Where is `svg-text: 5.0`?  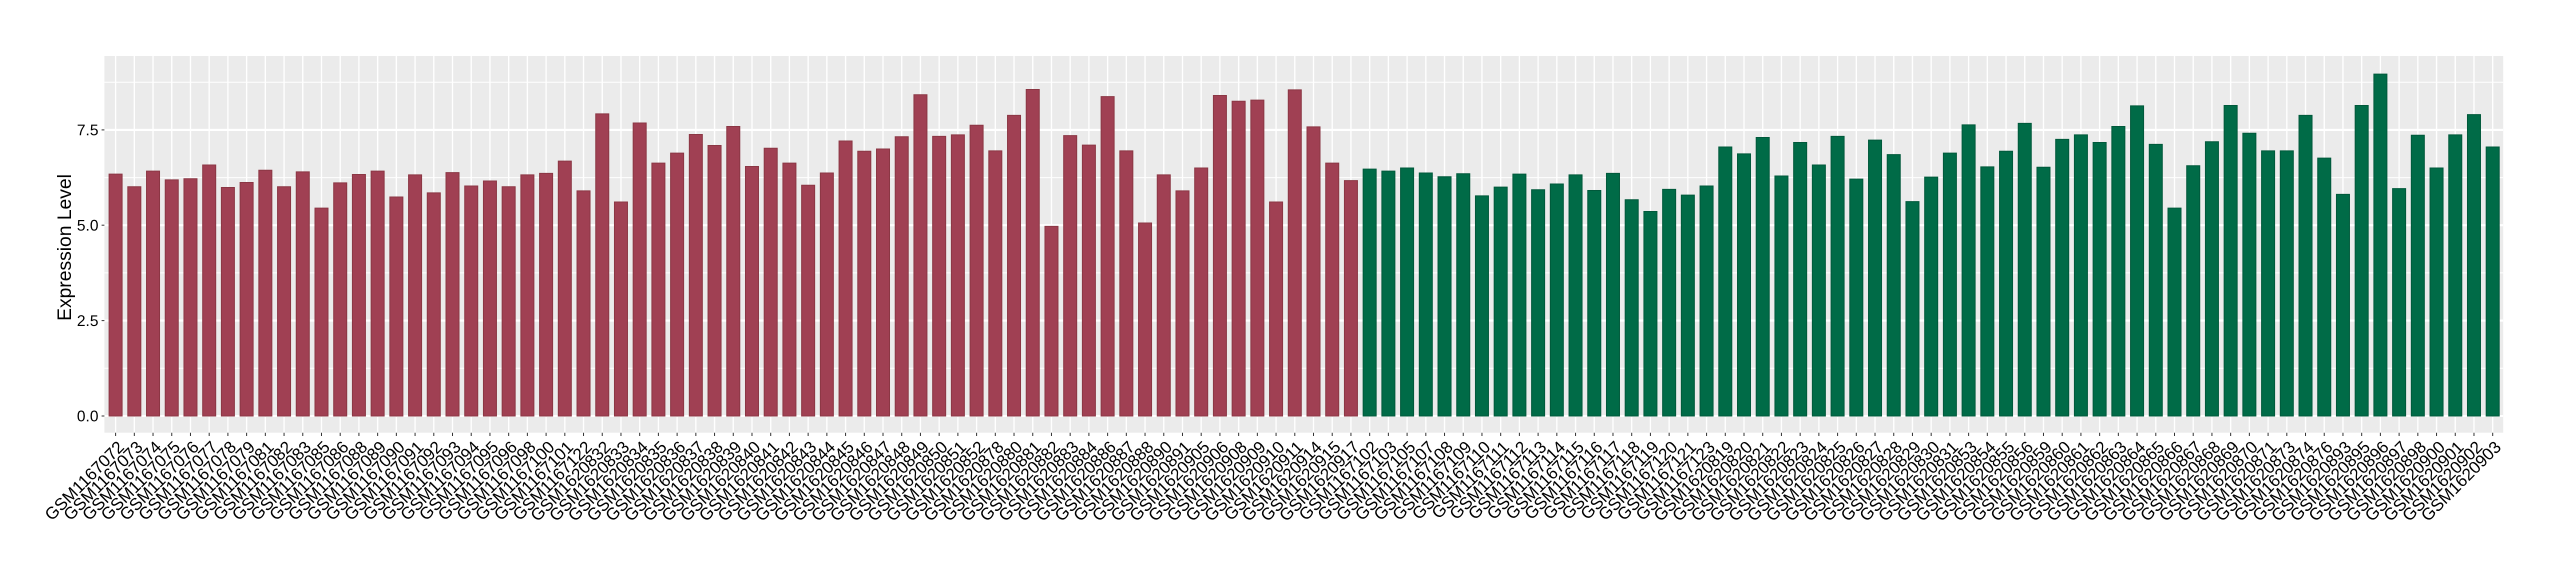
svg-text: 5.0 is located at coordinates (88, 226).